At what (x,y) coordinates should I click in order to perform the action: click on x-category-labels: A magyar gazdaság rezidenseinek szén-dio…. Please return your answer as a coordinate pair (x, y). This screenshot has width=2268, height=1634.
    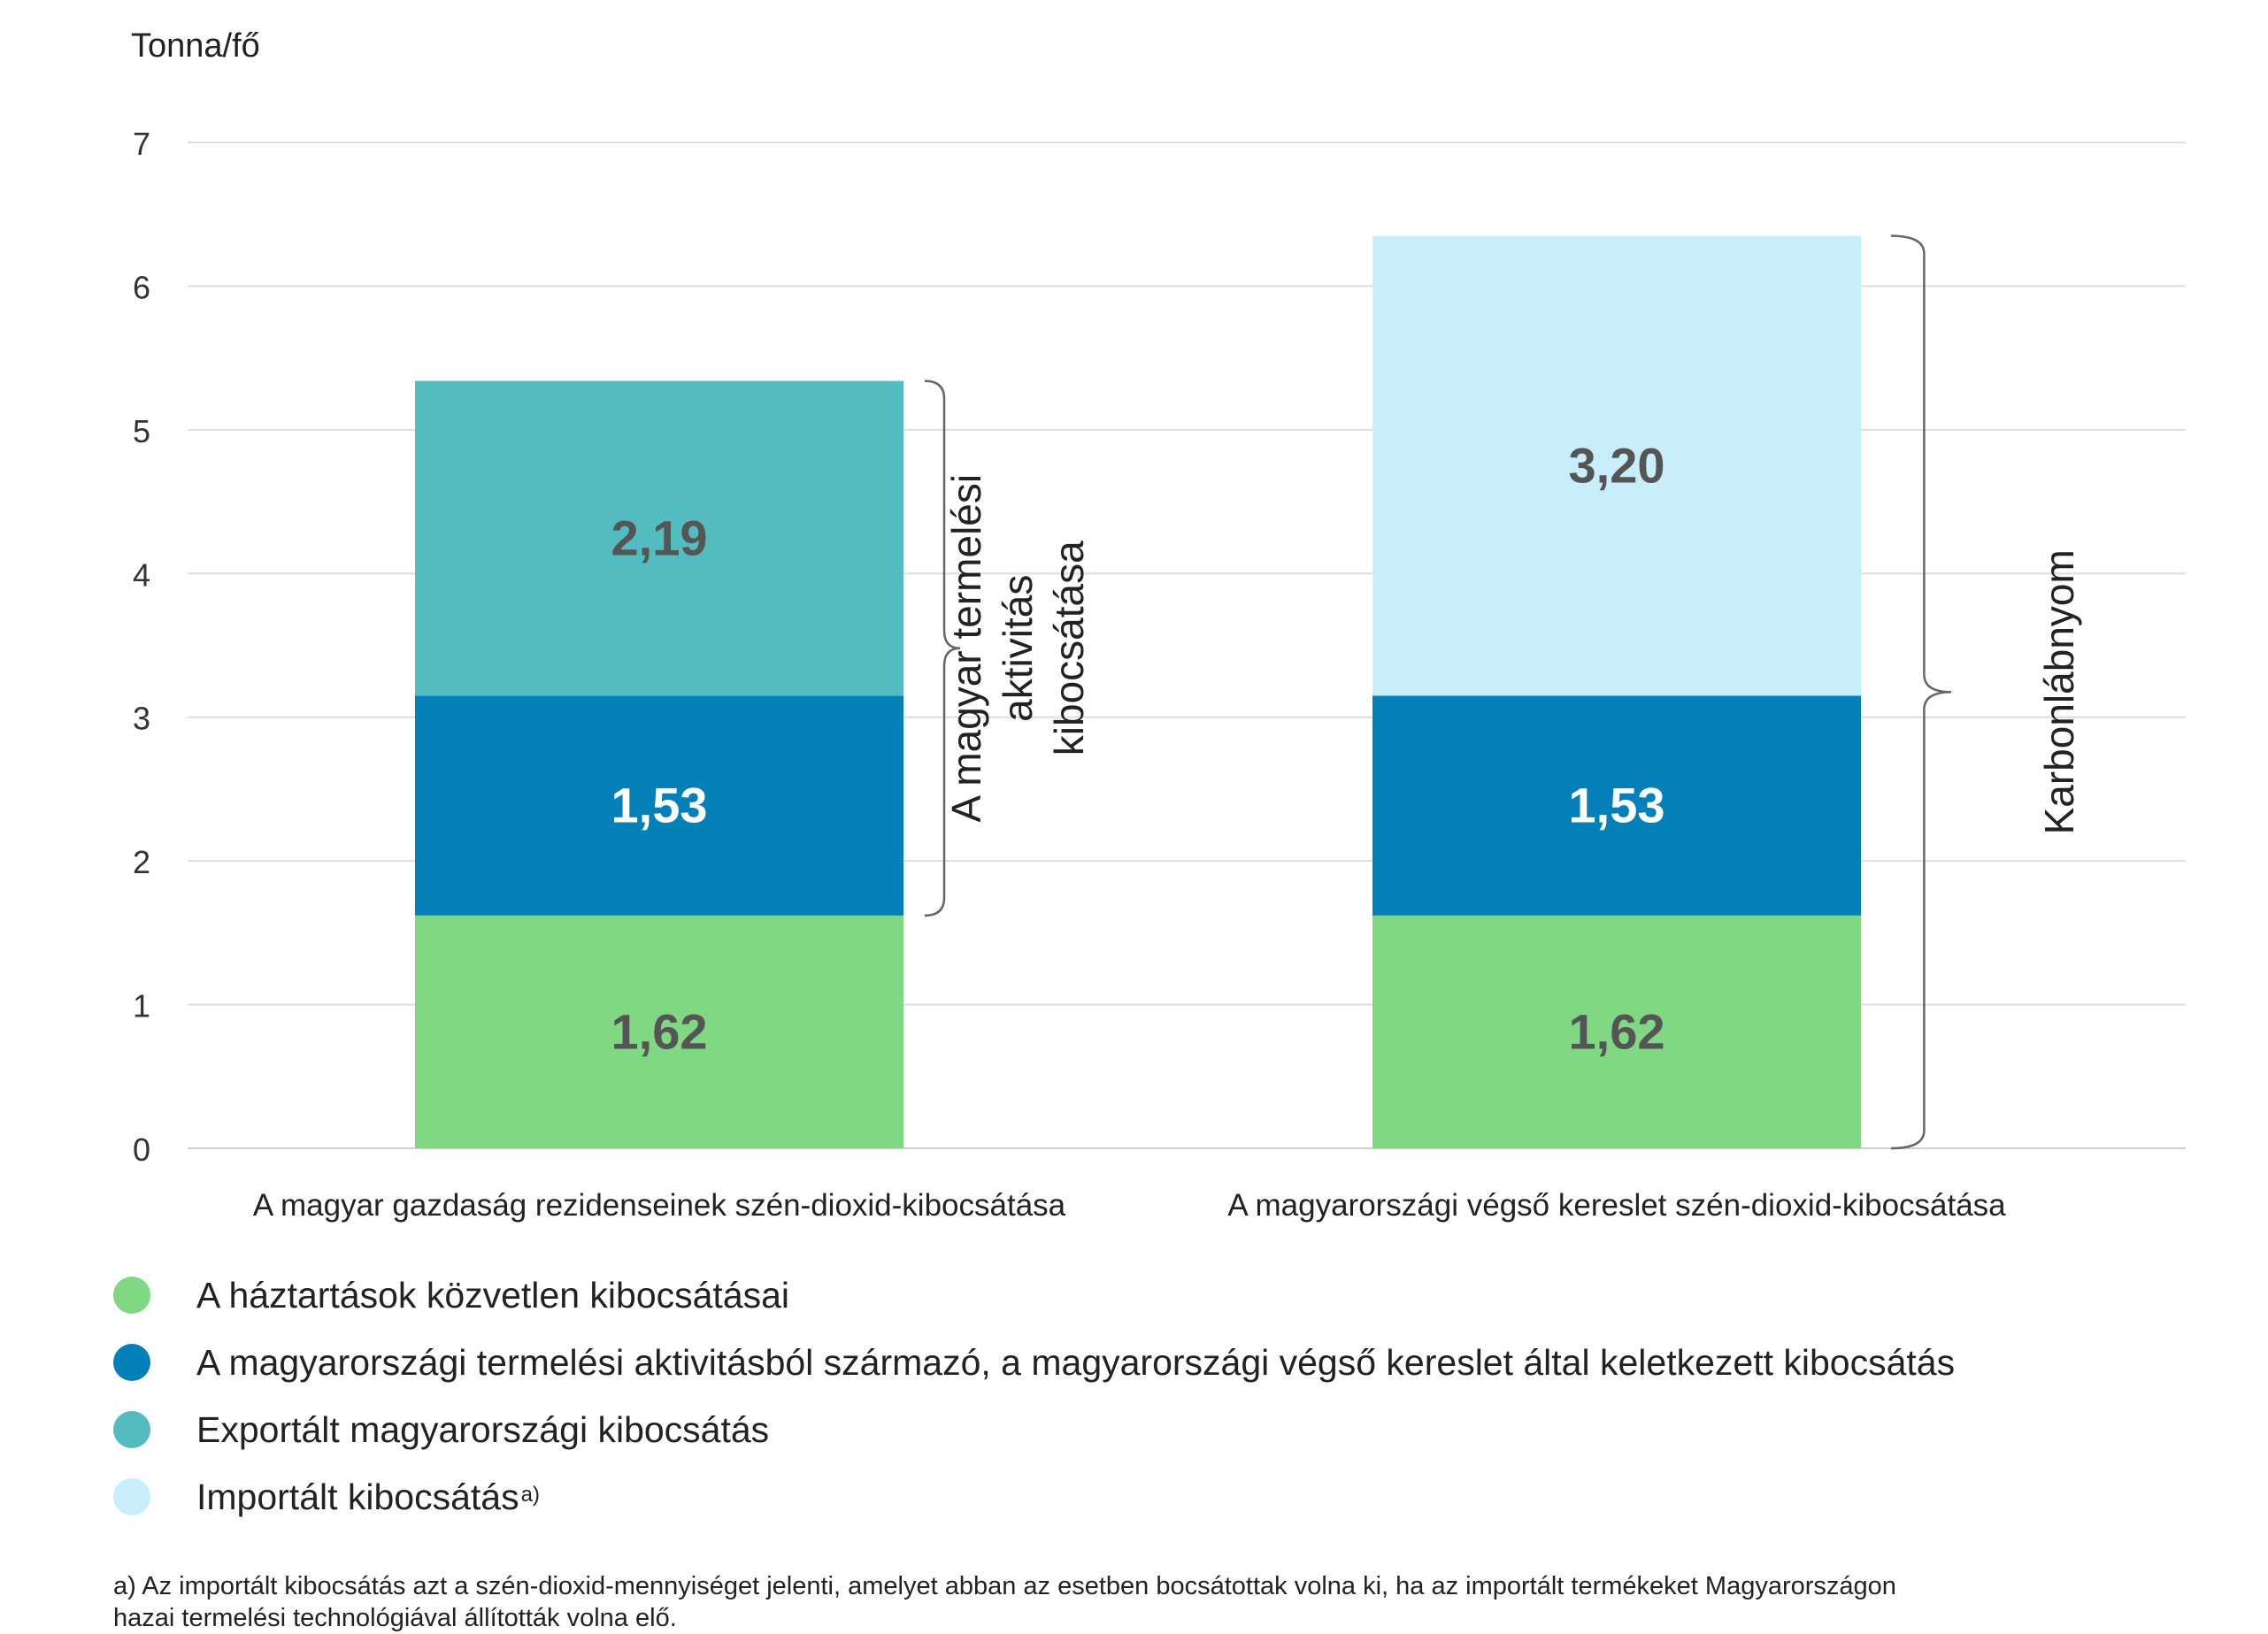
    Looking at the image, I should click on (1129, 1205).